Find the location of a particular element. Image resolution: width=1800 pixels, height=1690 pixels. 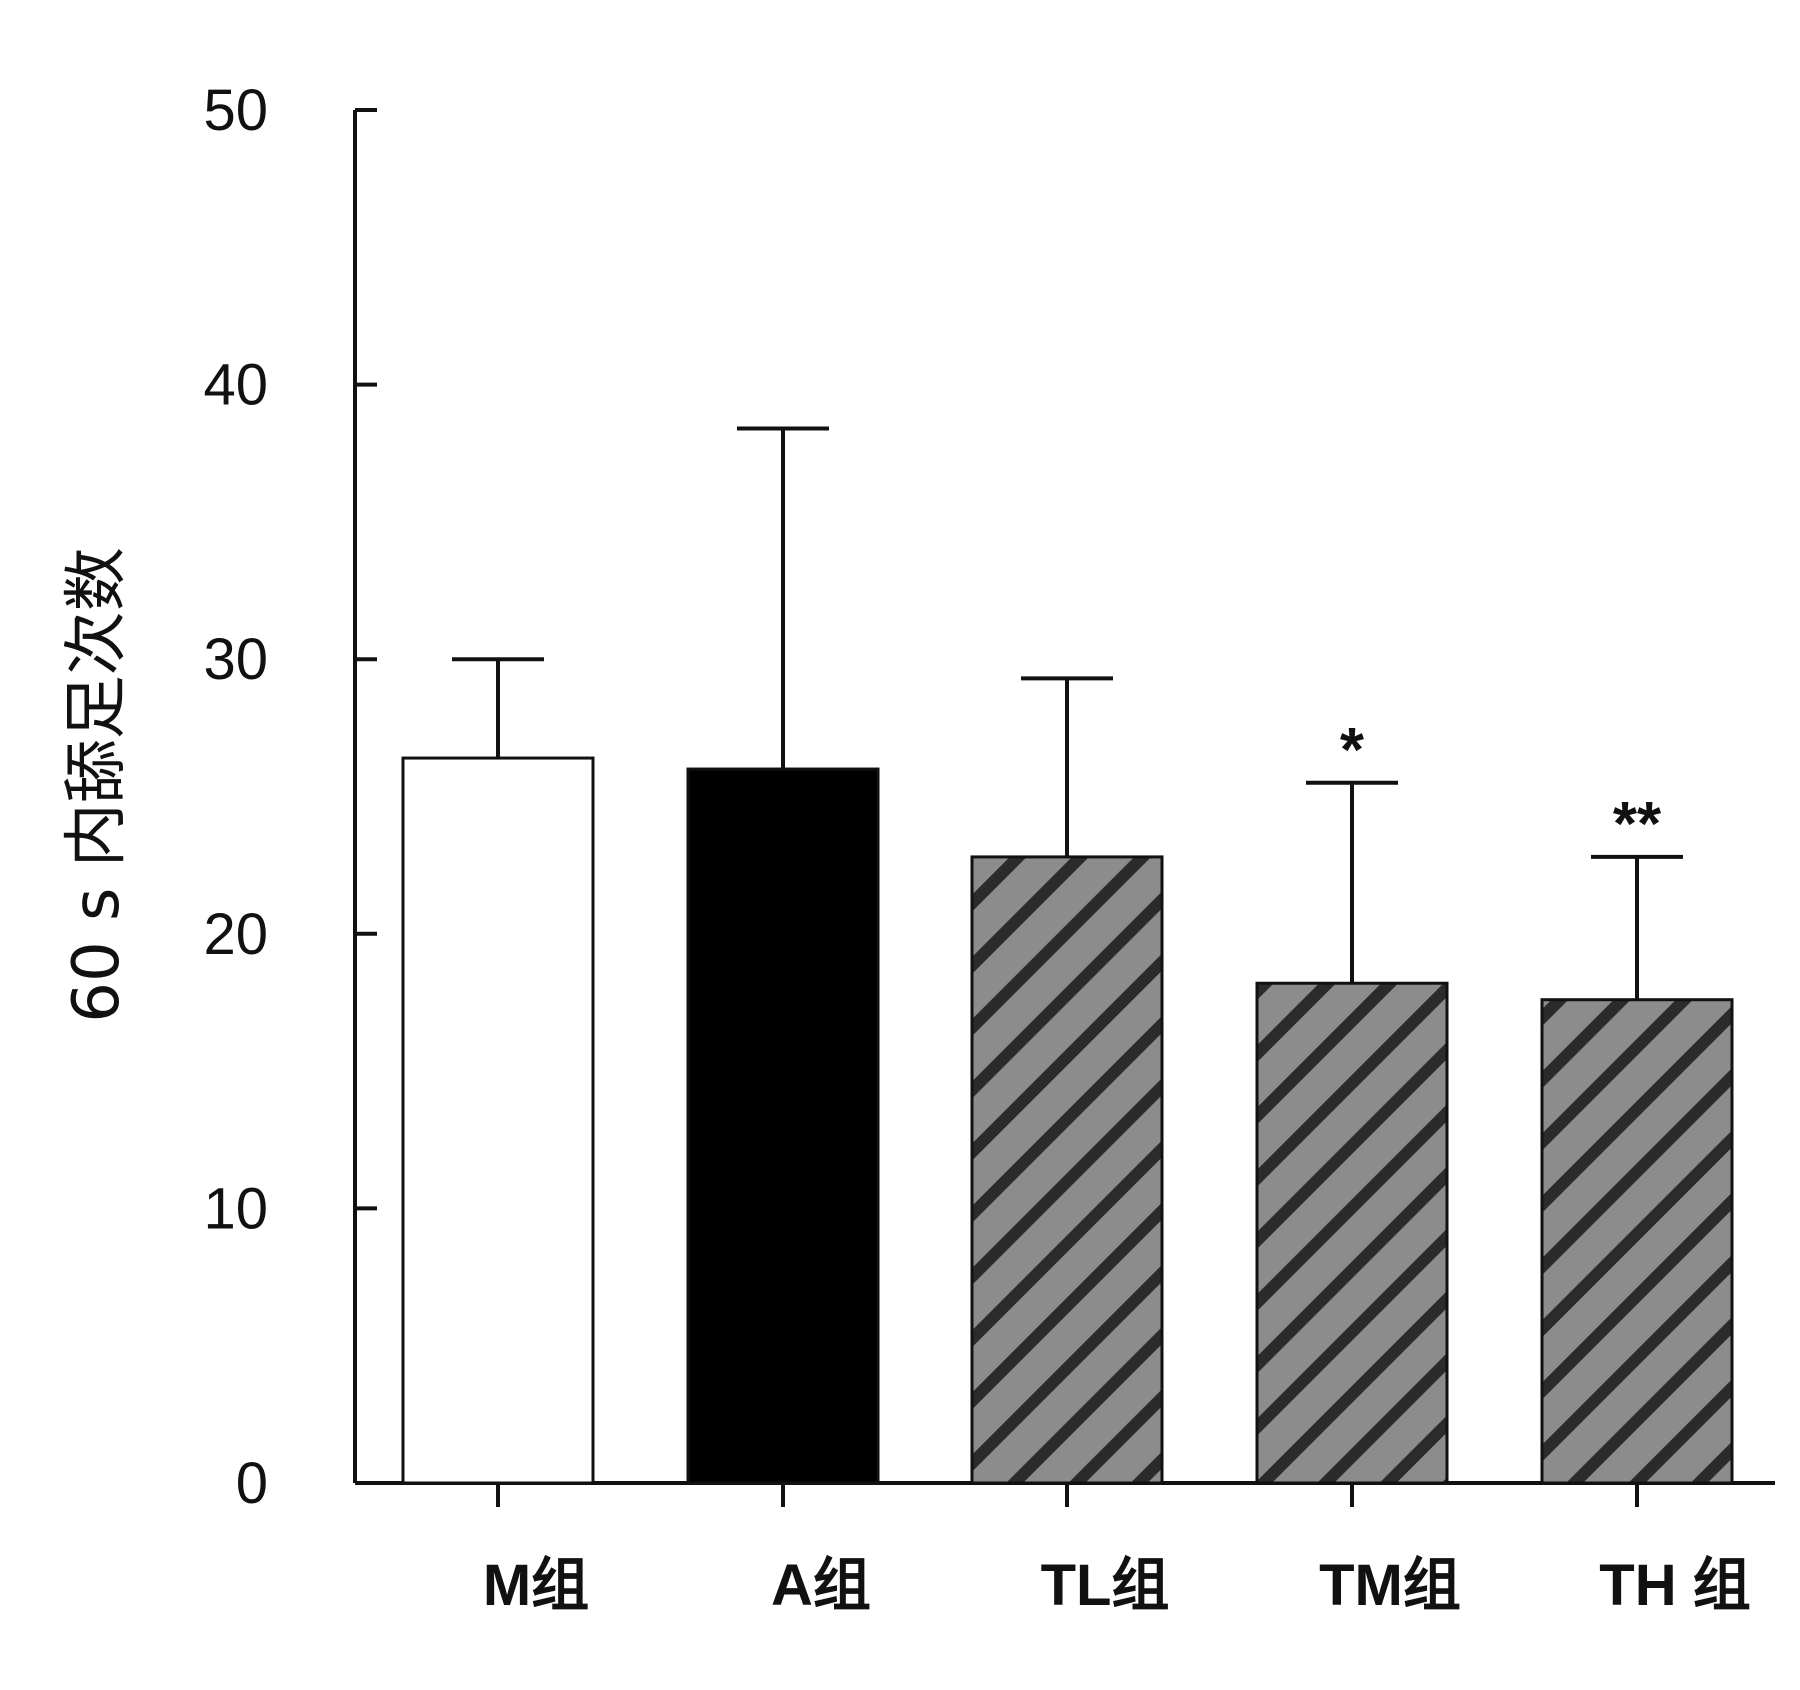

x-category-label: A组 is located at coordinates (821, 1585).